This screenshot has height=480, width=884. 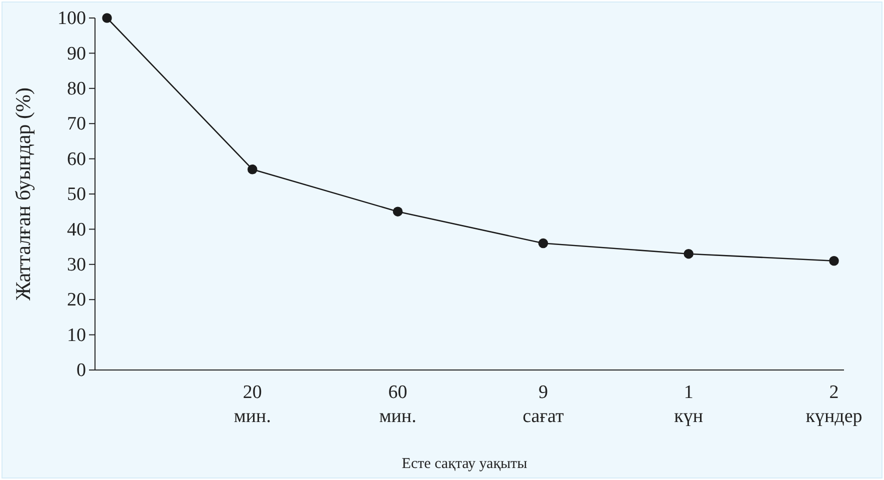 I want to click on y-tick-label: 60, so click(x=76, y=159).